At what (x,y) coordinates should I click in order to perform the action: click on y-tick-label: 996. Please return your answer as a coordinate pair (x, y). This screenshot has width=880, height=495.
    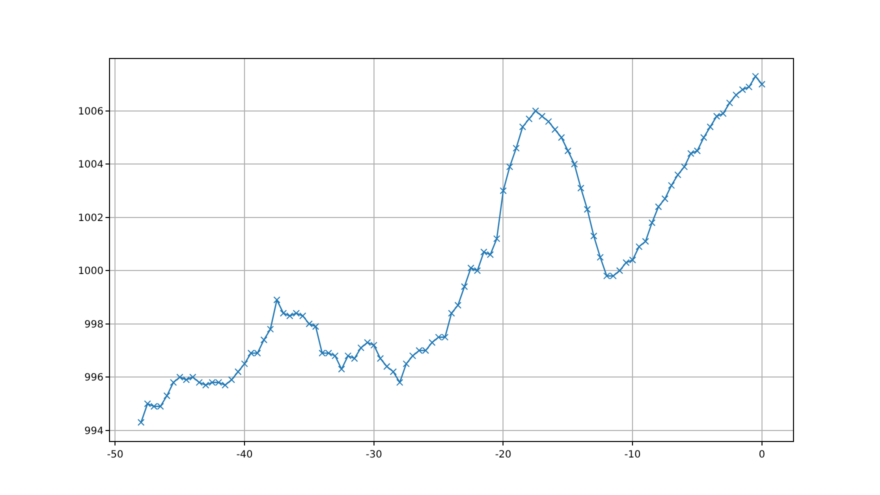
    Looking at the image, I should click on (94, 378).